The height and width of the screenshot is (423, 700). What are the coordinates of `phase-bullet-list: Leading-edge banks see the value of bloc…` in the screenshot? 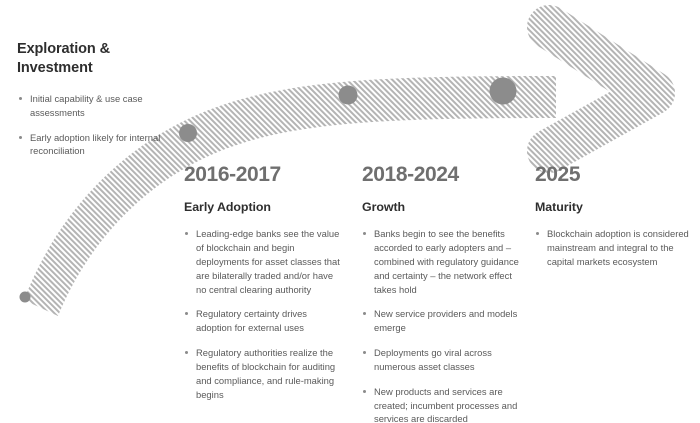 It's located at (264, 314).